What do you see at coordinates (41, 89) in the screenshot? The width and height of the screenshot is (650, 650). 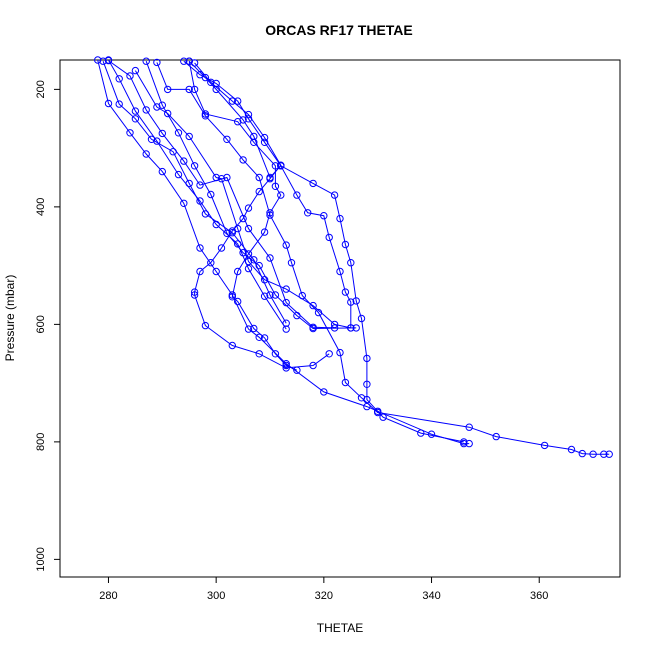 I see `y-tick-label: 200` at bounding box center [41, 89].